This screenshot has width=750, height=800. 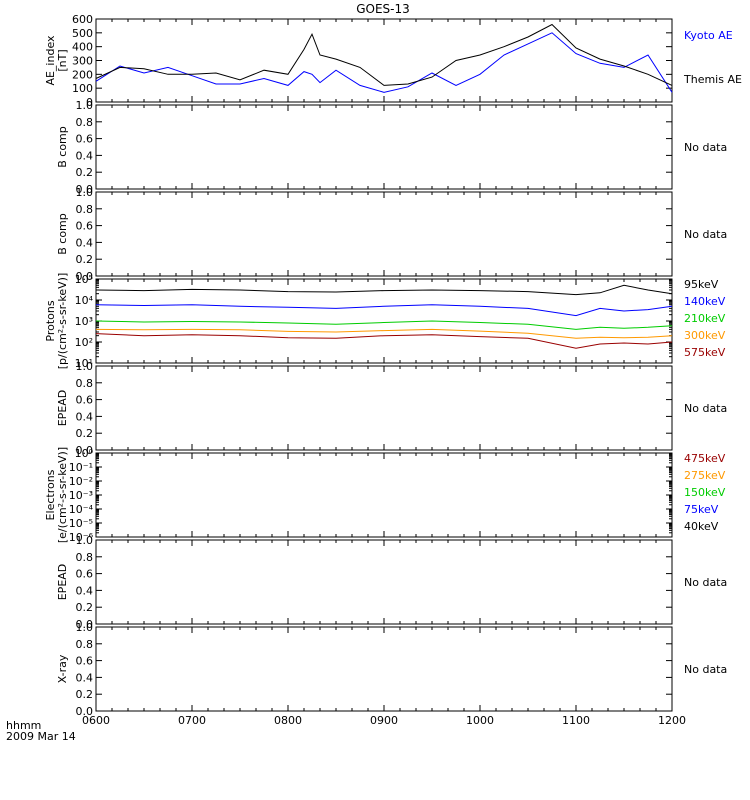 I want to click on legend-150kev: 150keV, so click(x=705, y=492).